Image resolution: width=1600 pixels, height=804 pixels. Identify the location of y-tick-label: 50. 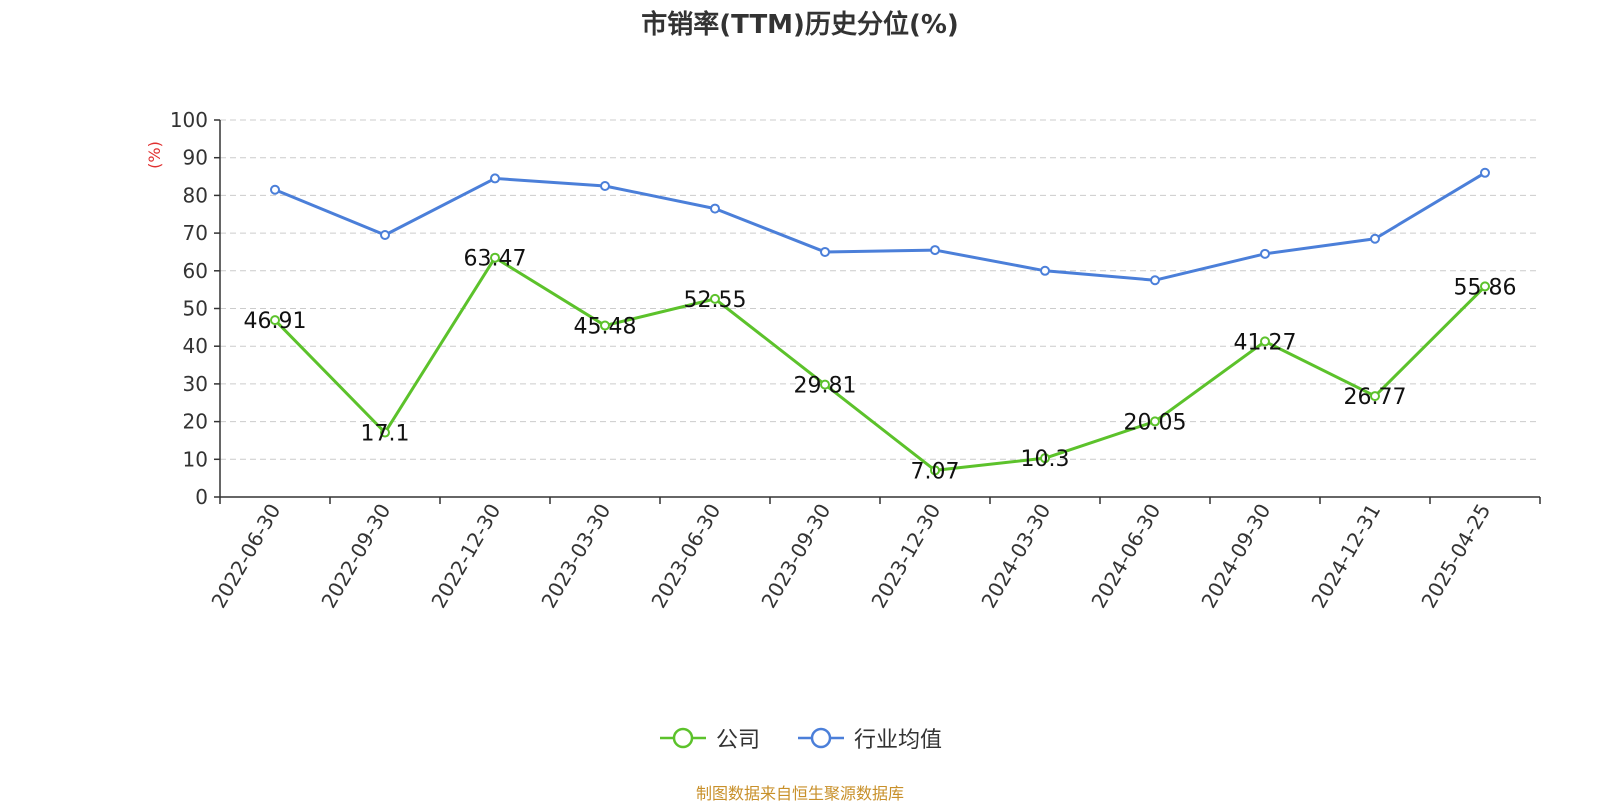
(195, 309).